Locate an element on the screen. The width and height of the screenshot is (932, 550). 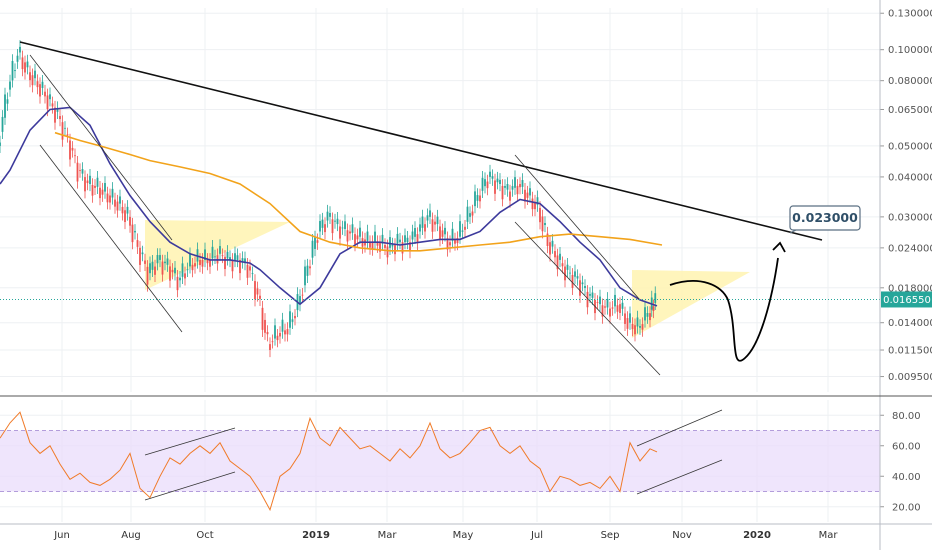
x-tick-label: 2020 is located at coordinates (757, 535).